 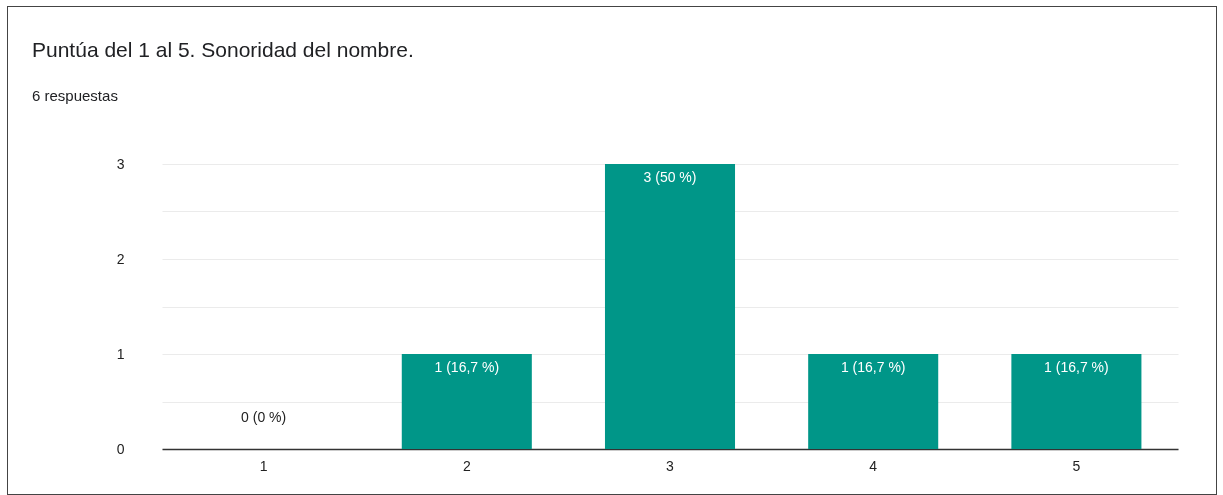 What do you see at coordinates (670, 465) in the screenshot?
I see `x-tick-label: 3` at bounding box center [670, 465].